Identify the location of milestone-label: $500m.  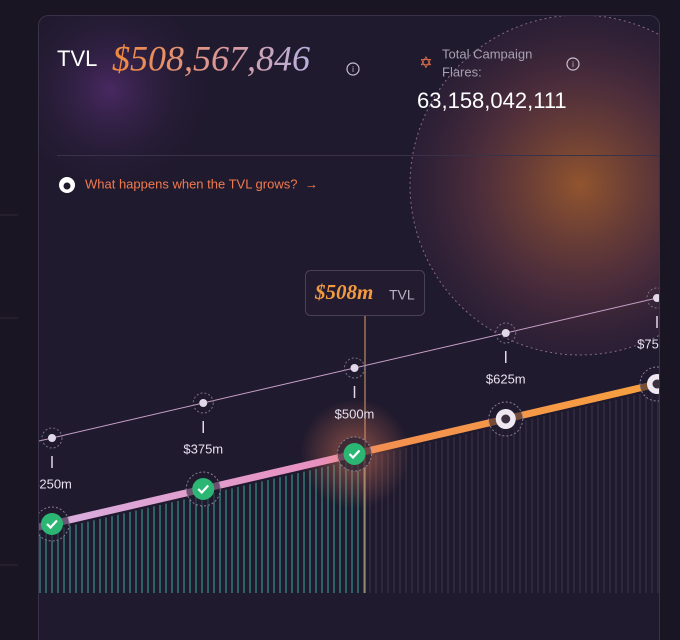
(355, 413).